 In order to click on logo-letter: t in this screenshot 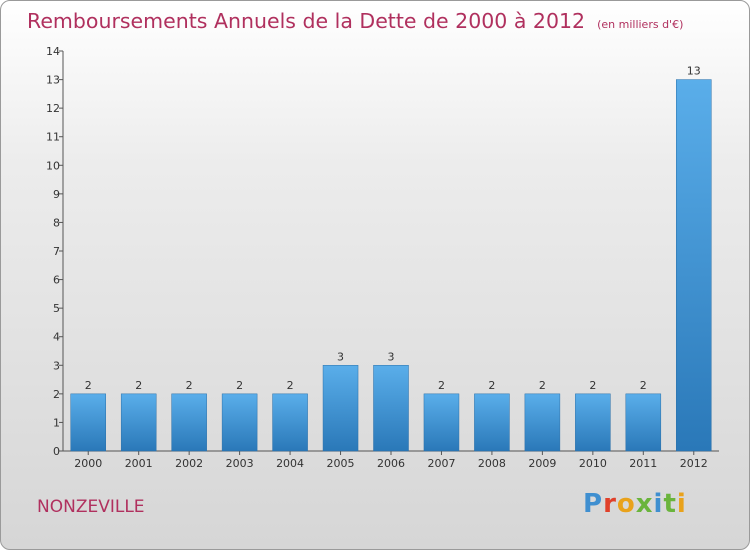, I will do `click(670, 504)`.